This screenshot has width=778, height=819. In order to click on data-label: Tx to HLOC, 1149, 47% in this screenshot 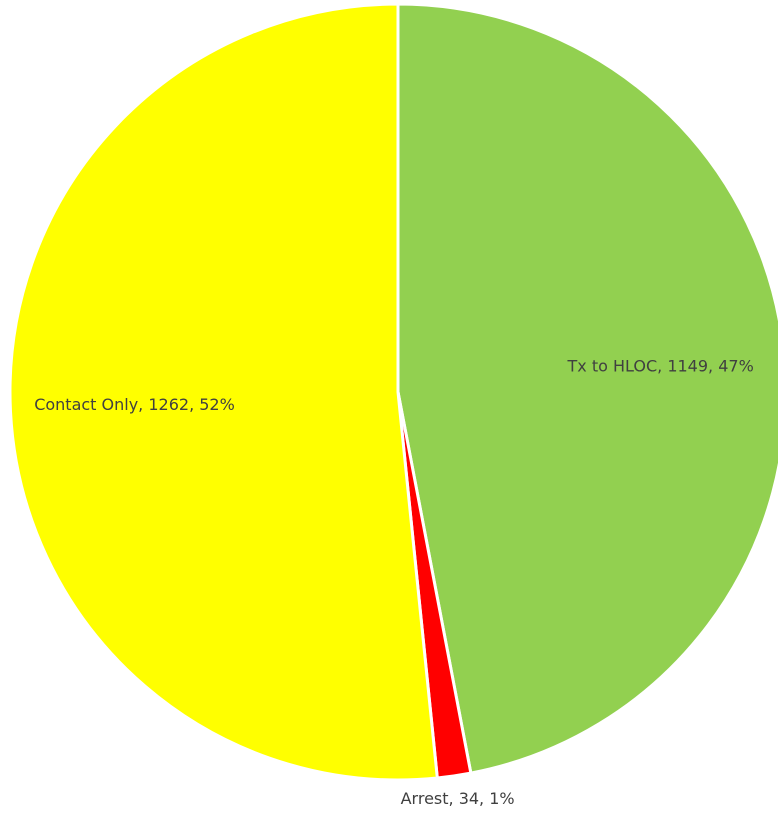, I will do `click(660, 366)`.